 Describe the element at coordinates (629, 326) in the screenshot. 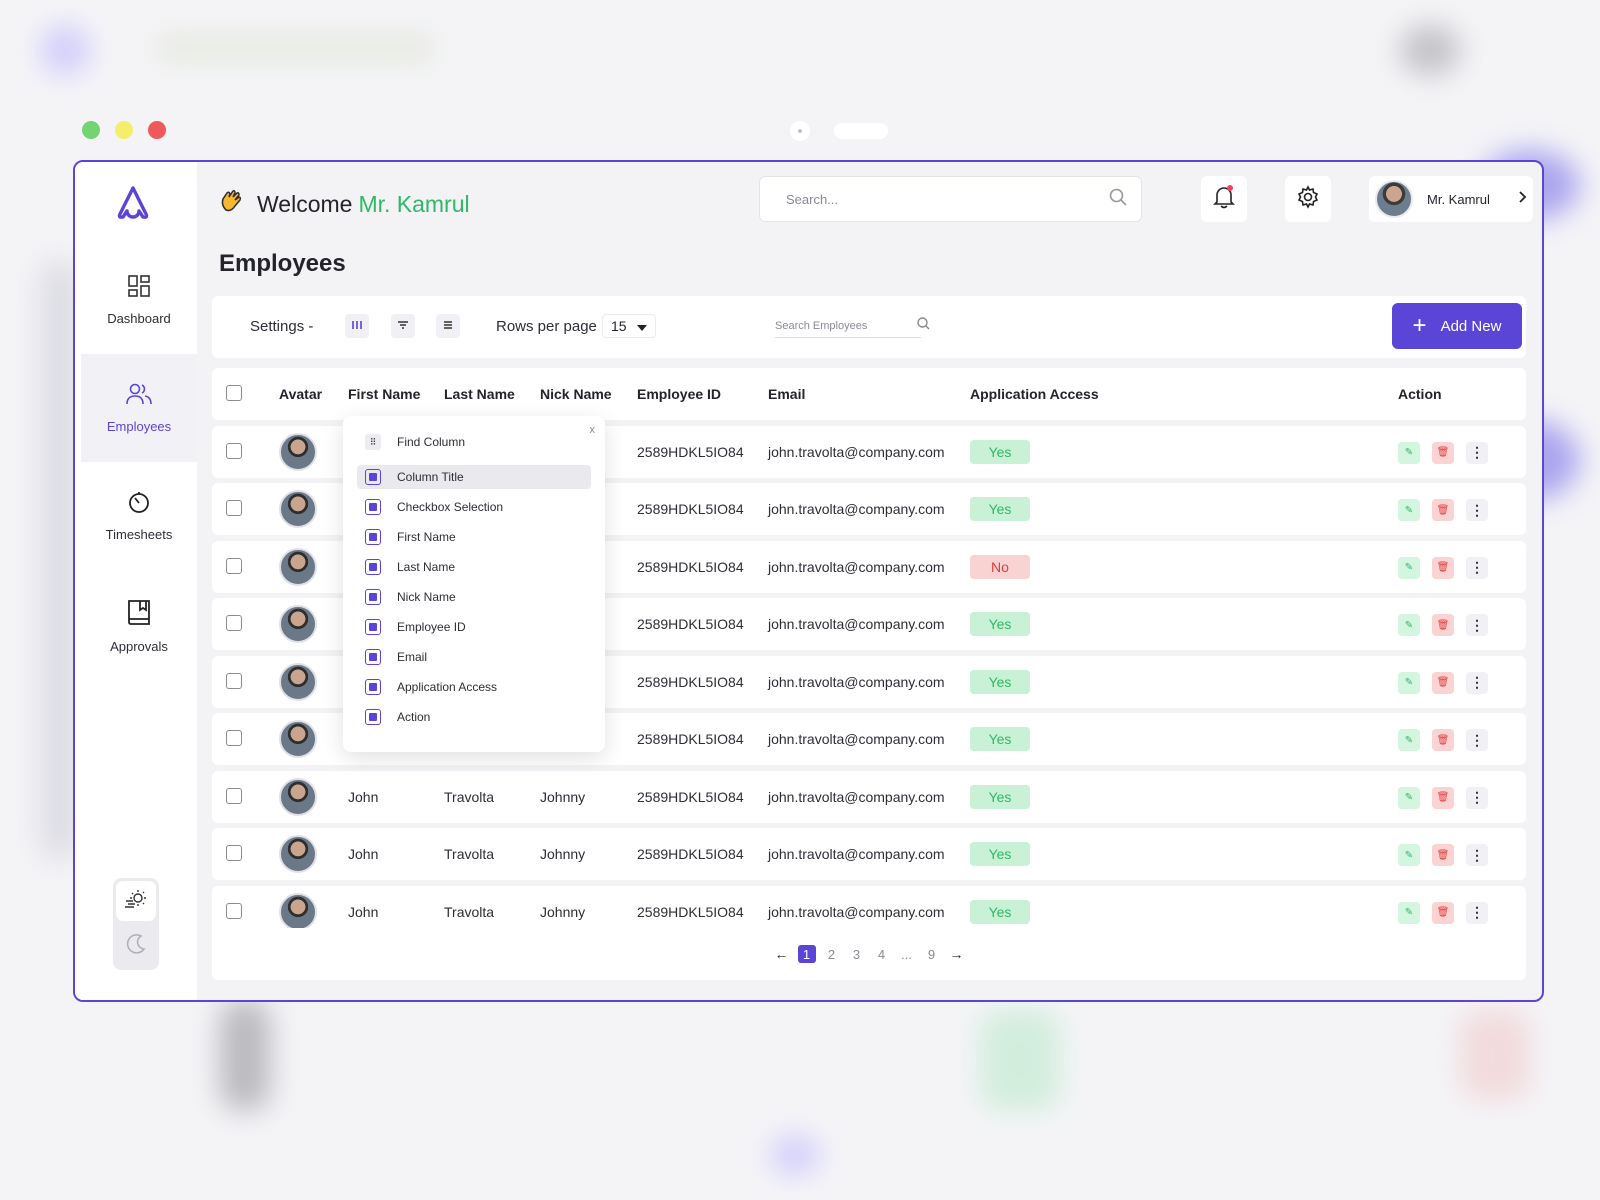

I see `rows-per-page-select: 15` at that location.